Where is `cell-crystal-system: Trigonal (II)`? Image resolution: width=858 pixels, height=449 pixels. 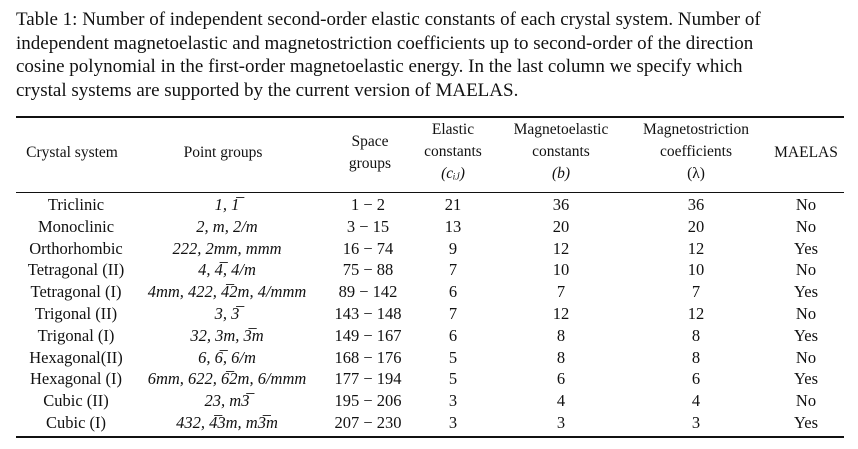 cell-crystal-system: Trigonal (II) is located at coordinates (76, 313).